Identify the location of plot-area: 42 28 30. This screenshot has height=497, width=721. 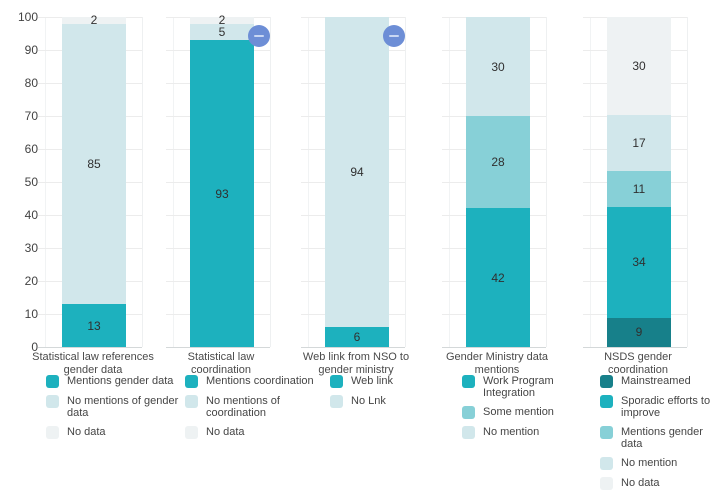
(494, 182).